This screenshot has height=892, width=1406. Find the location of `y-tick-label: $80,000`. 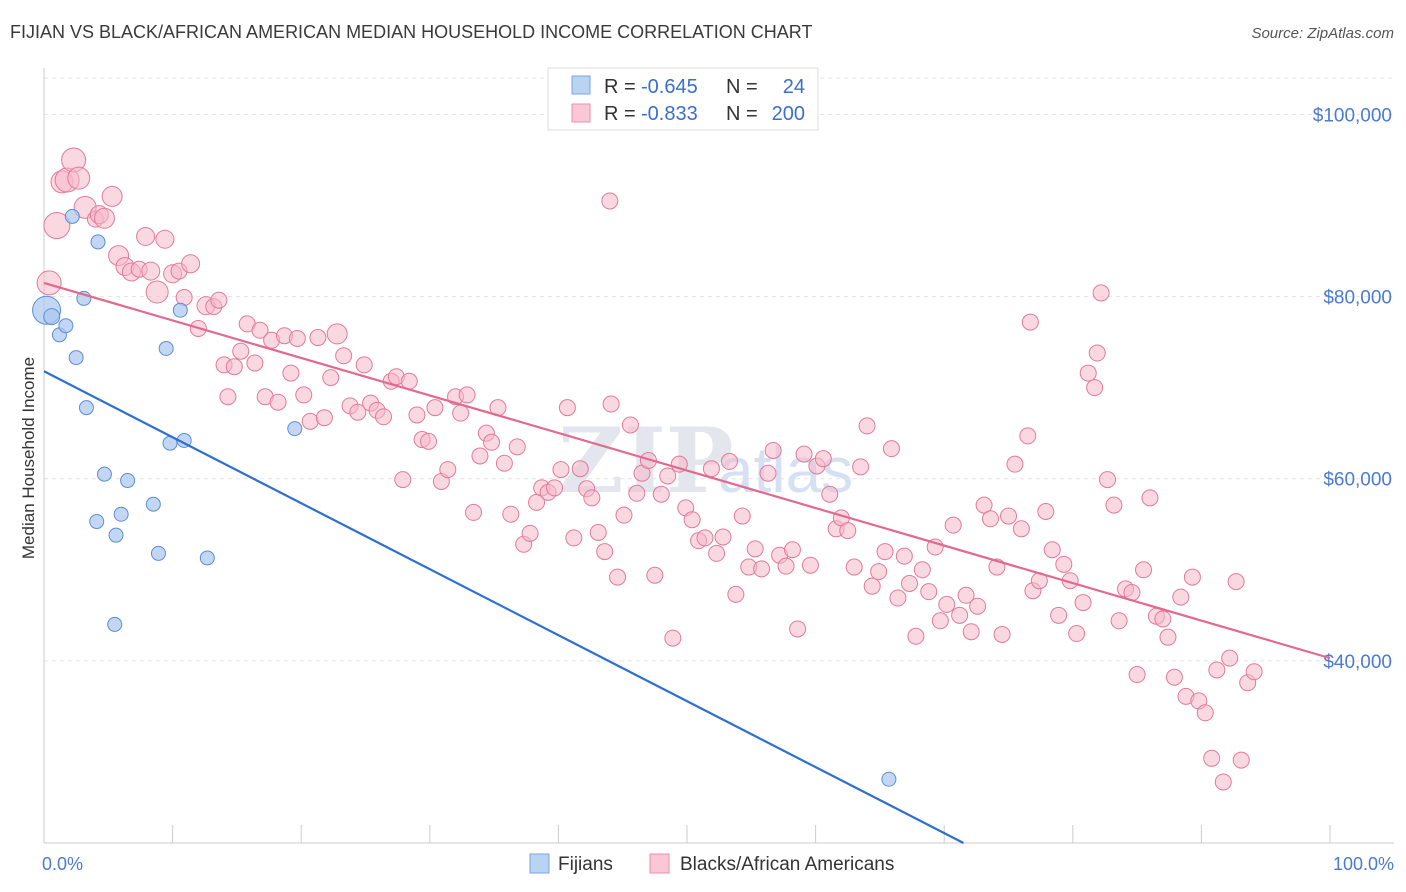

y-tick-label: $80,000 is located at coordinates (1357, 298).